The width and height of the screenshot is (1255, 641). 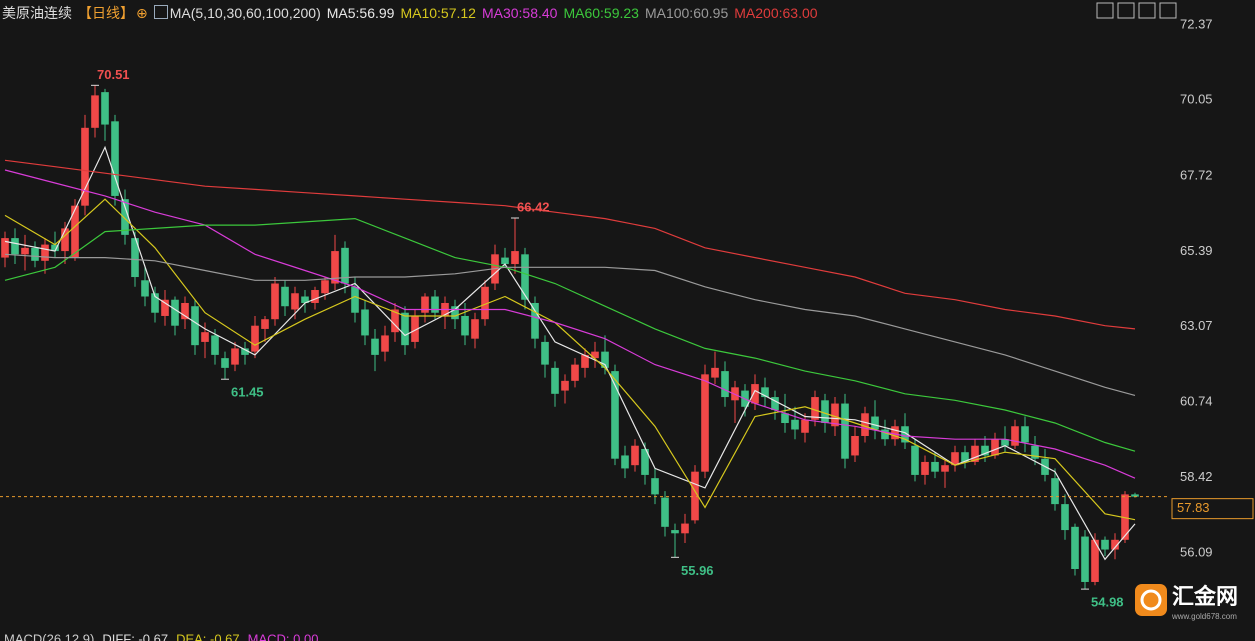 What do you see at coordinates (533, 206) in the screenshot?
I see `annotation: 66.42` at bounding box center [533, 206].